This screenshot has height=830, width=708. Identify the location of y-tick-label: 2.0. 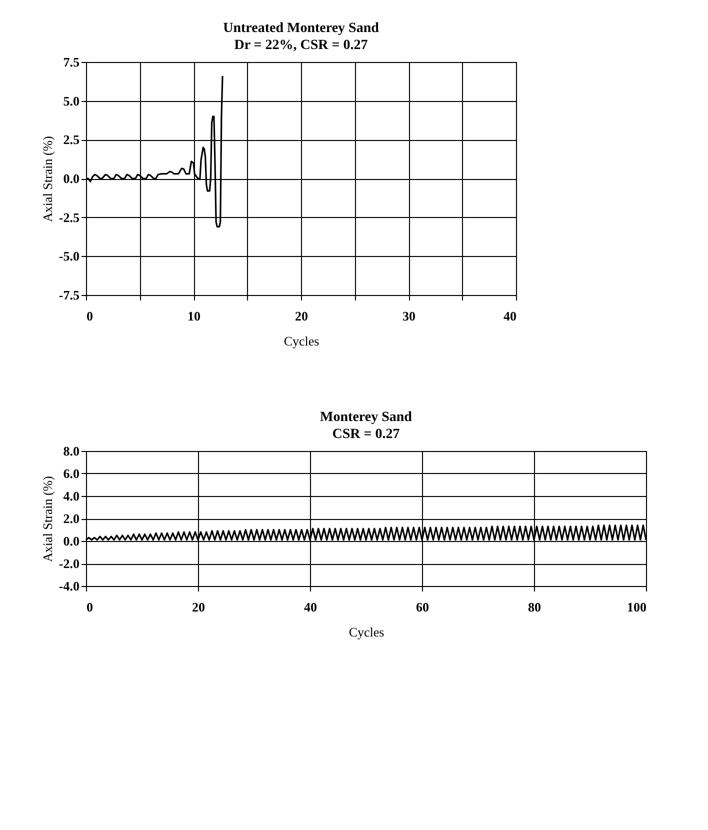
(71, 518).